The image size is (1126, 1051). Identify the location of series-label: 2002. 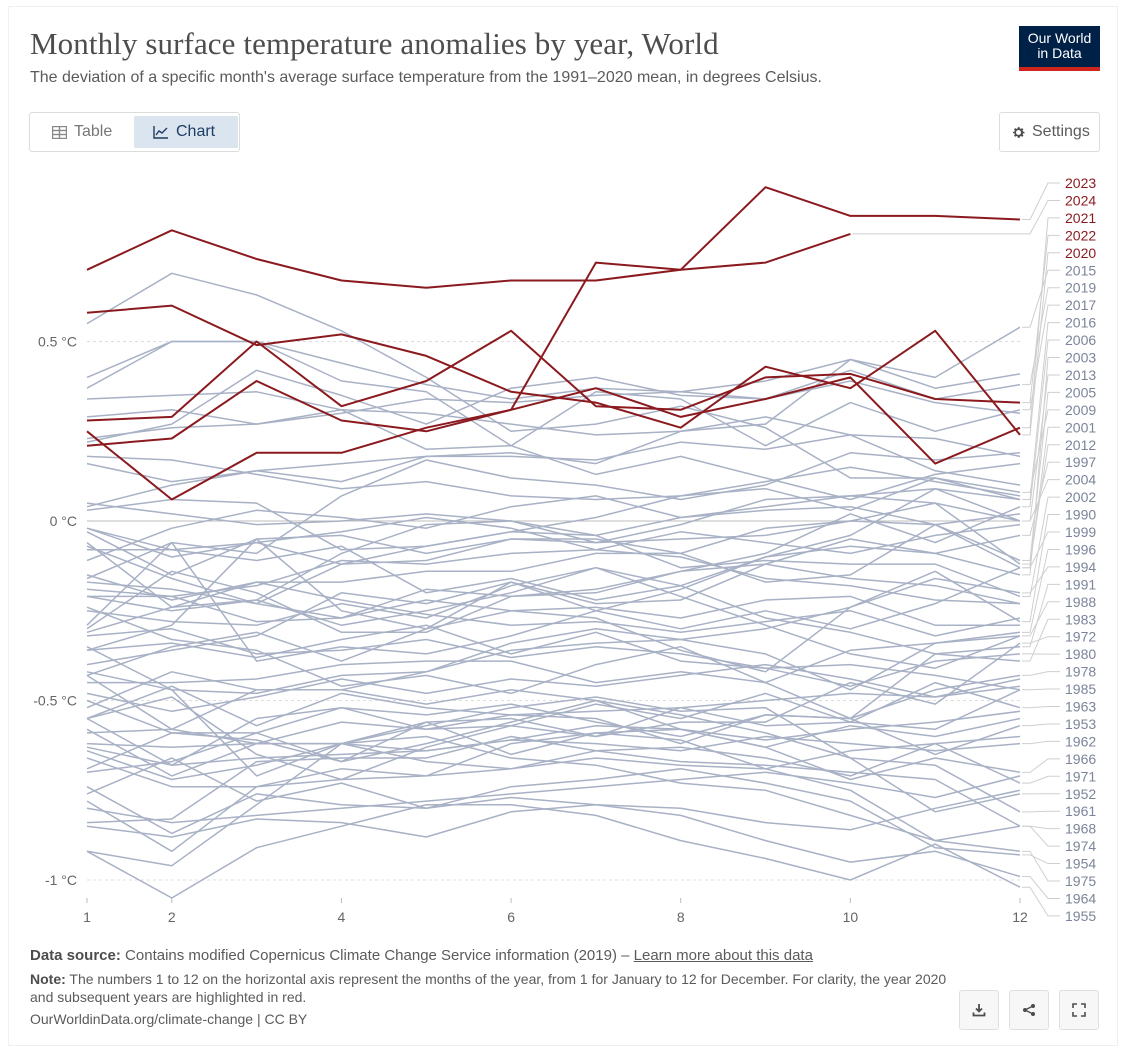
(1080, 497).